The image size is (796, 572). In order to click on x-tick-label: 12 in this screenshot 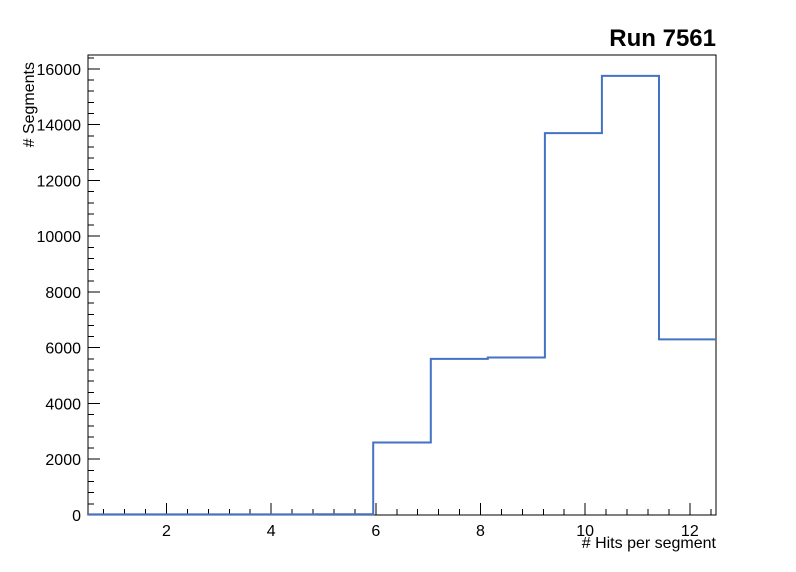, I will do `click(690, 531)`.